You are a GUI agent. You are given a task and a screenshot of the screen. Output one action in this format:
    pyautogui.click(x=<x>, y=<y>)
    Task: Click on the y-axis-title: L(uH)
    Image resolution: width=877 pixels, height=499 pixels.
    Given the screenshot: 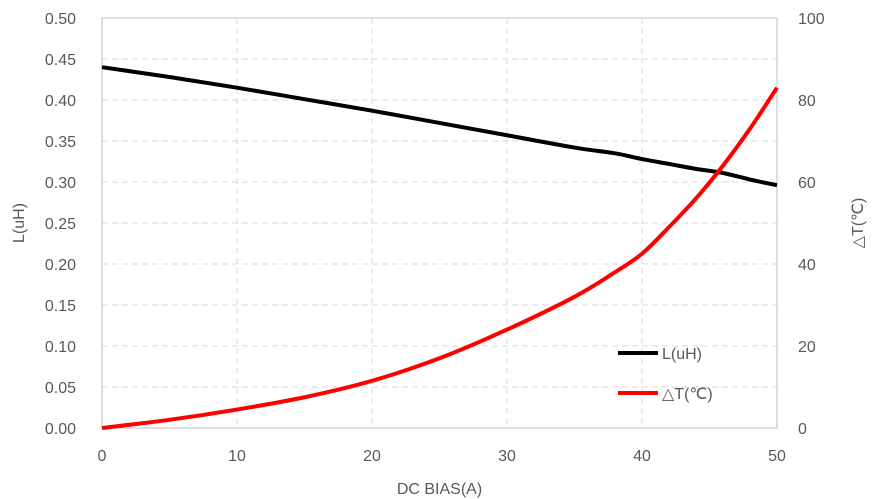 What is the action you would take?
    pyautogui.click(x=19, y=223)
    